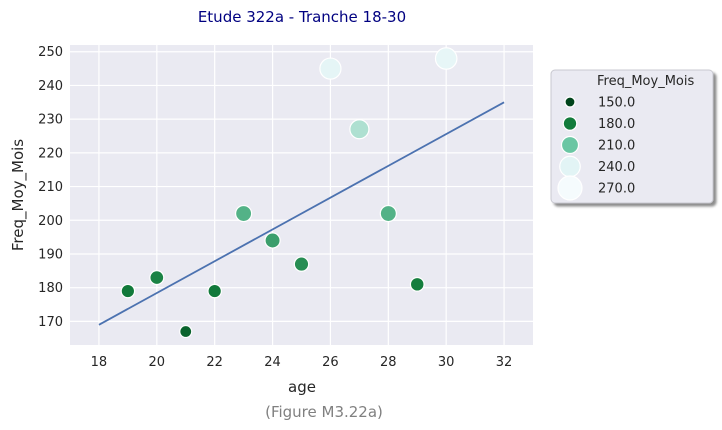 The width and height of the screenshot is (722, 430). What do you see at coordinates (302, 17) in the screenshot?
I see `chart-title: Etude 322a - Tranche 18-30` at bounding box center [302, 17].